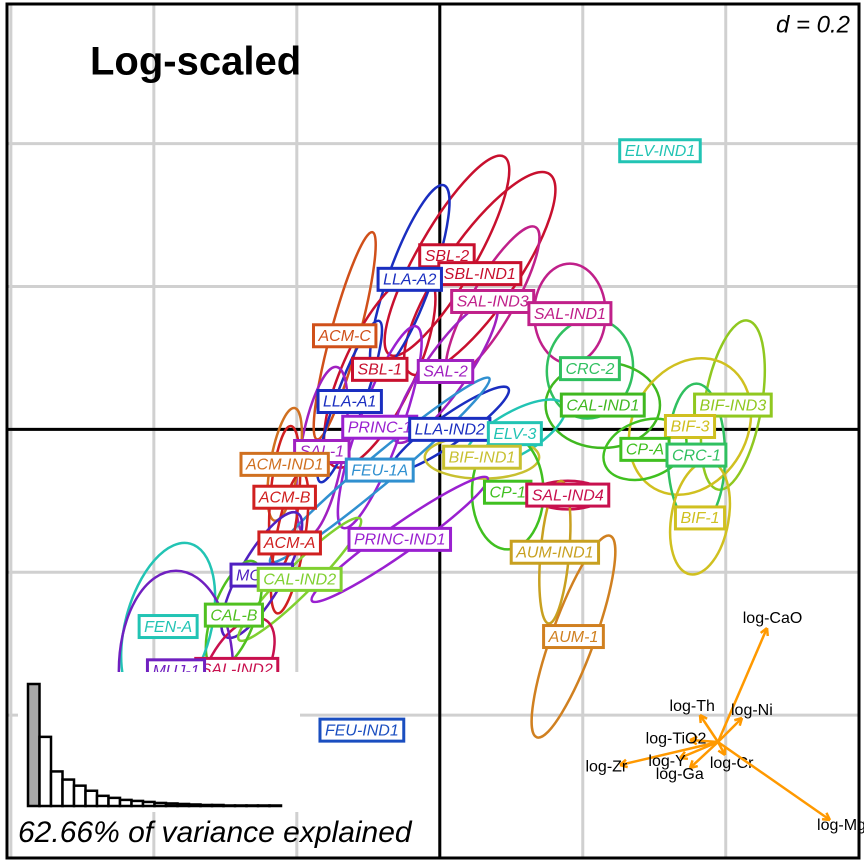 This screenshot has width=864, height=864. What do you see at coordinates (606, 767) in the screenshot?
I see `loading-label: log-Zr` at bounding box center [606, 767].